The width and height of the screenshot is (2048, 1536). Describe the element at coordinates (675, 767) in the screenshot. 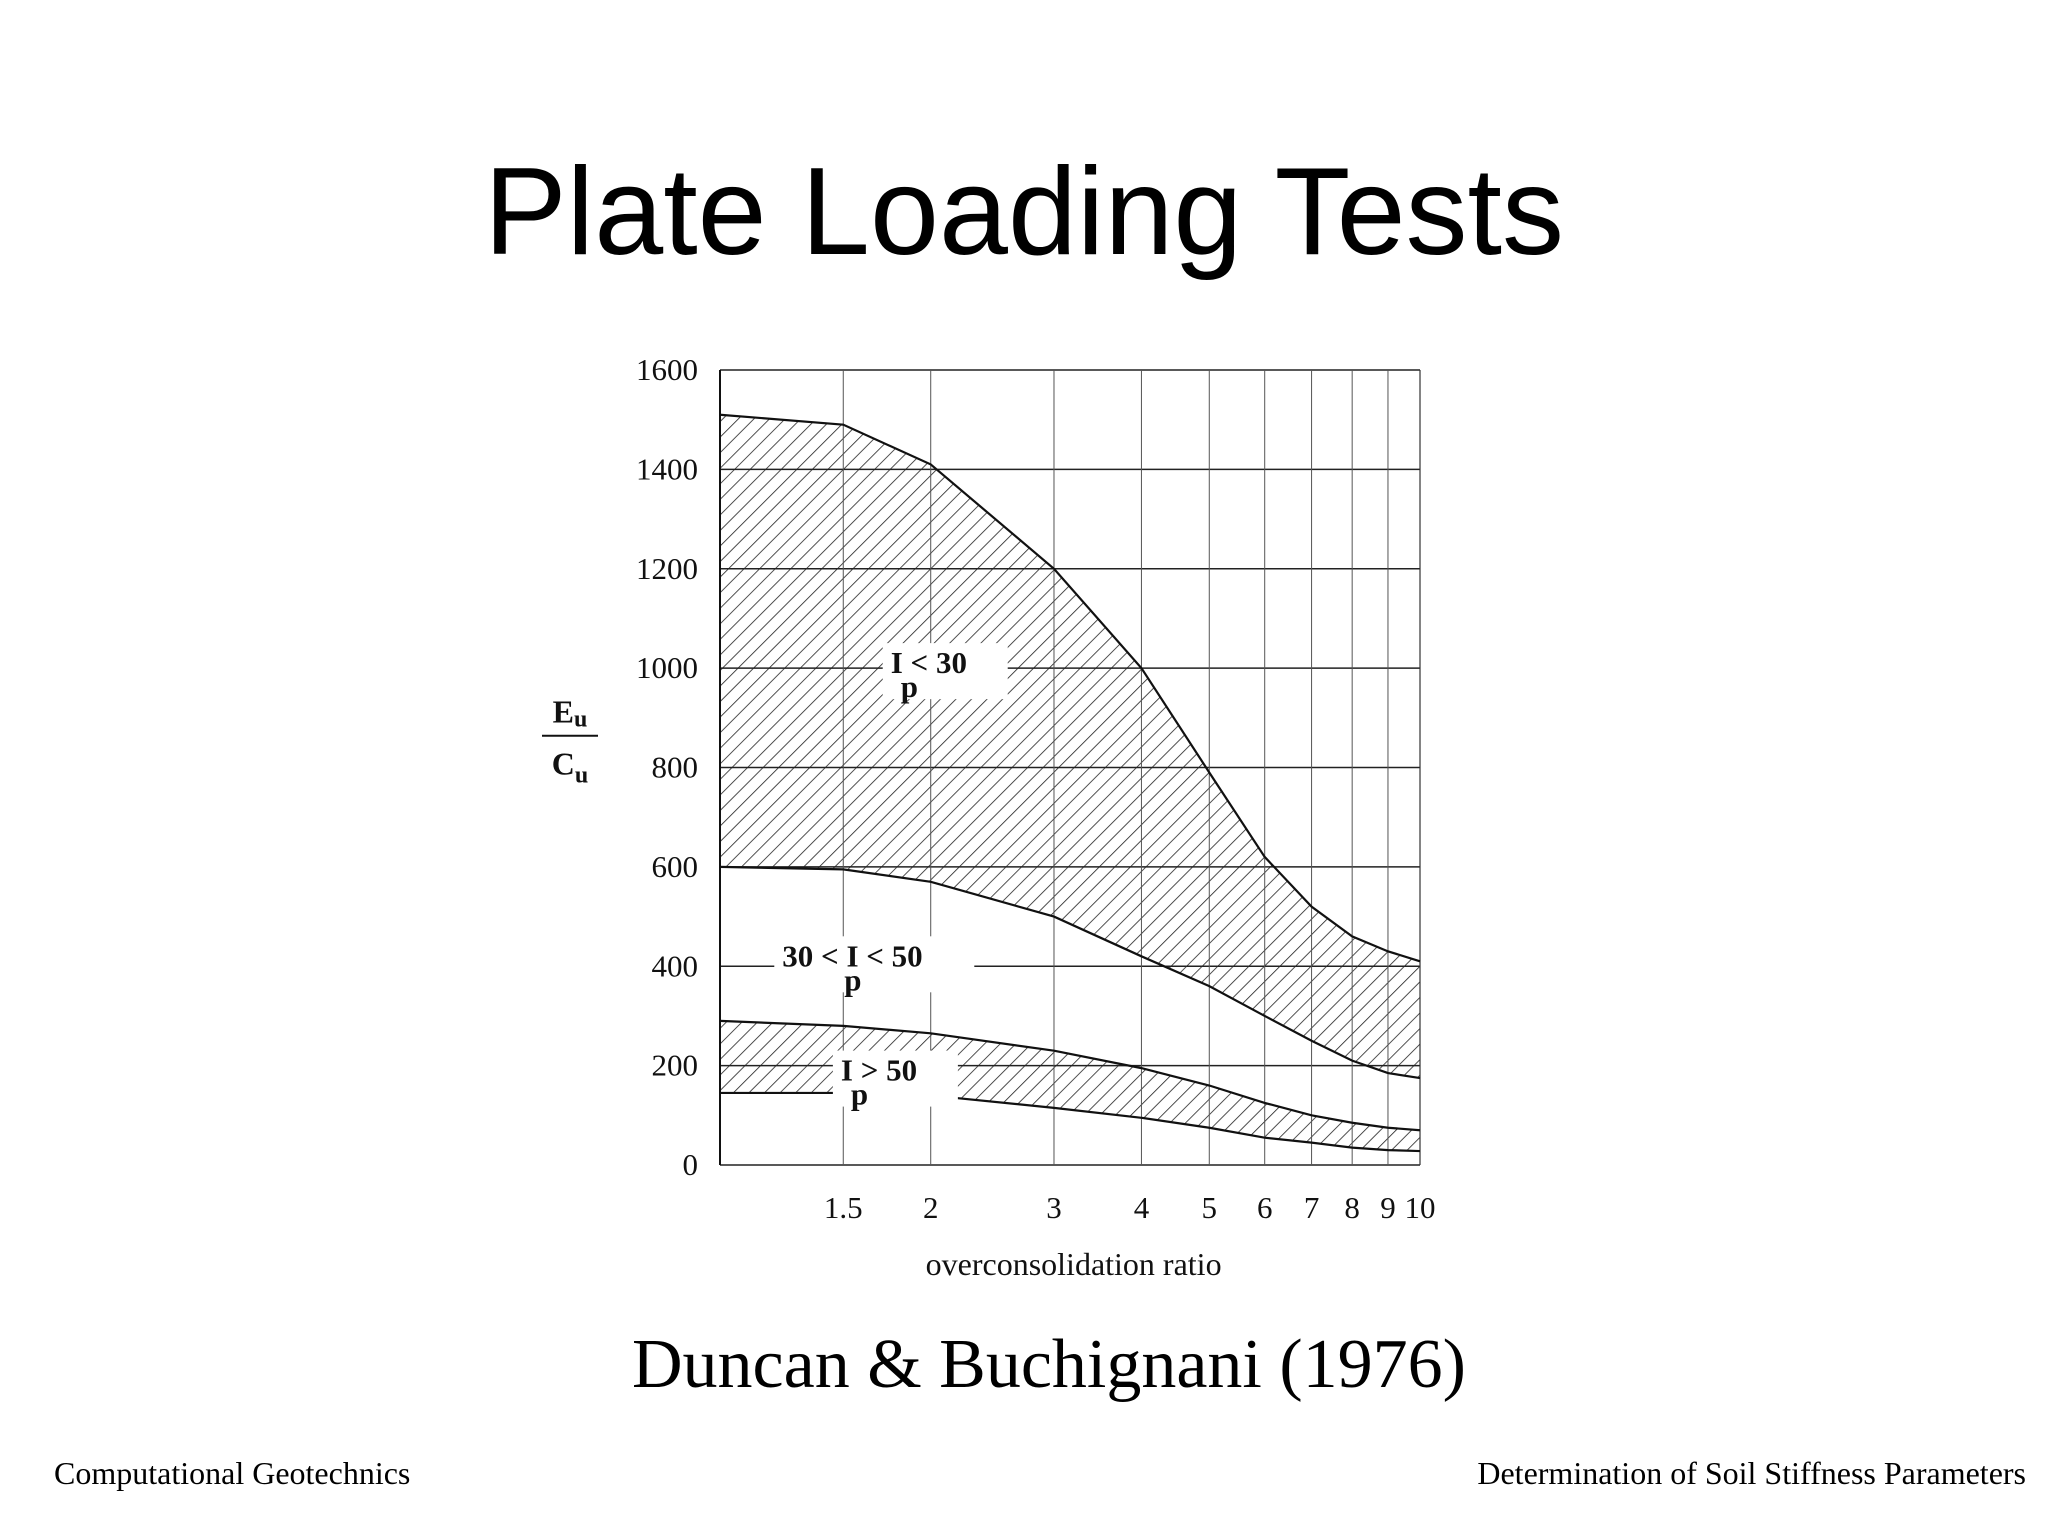

I see `y-tick-label: 800` at that location.